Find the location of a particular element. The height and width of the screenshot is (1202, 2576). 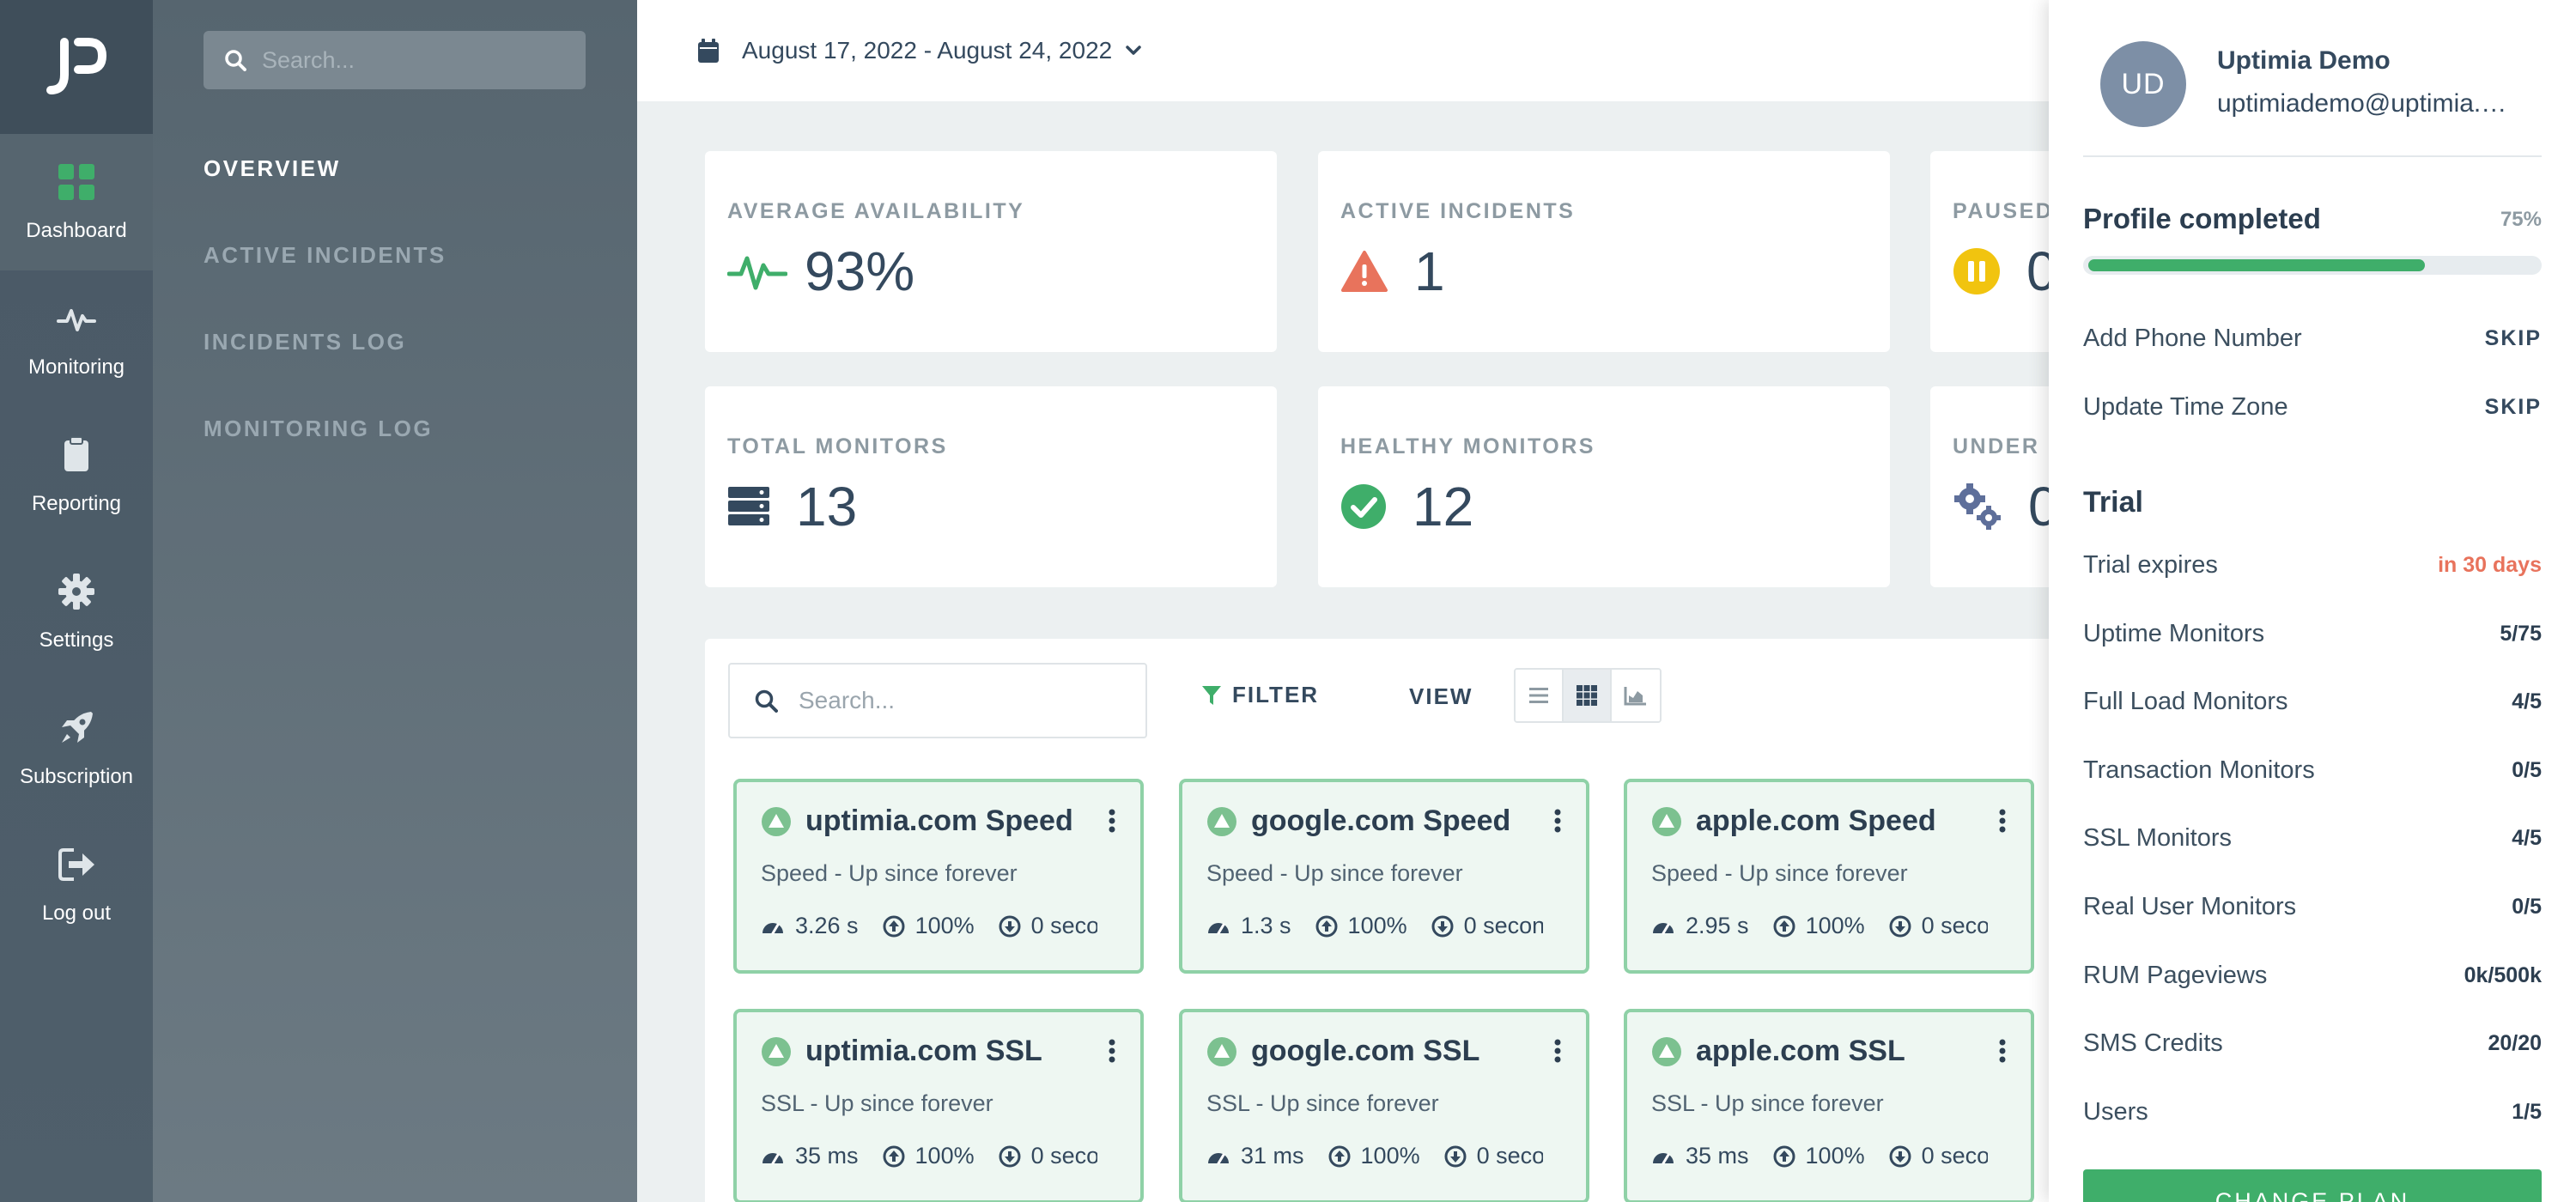

chart-view-button is located at coordinates (1636, 695).